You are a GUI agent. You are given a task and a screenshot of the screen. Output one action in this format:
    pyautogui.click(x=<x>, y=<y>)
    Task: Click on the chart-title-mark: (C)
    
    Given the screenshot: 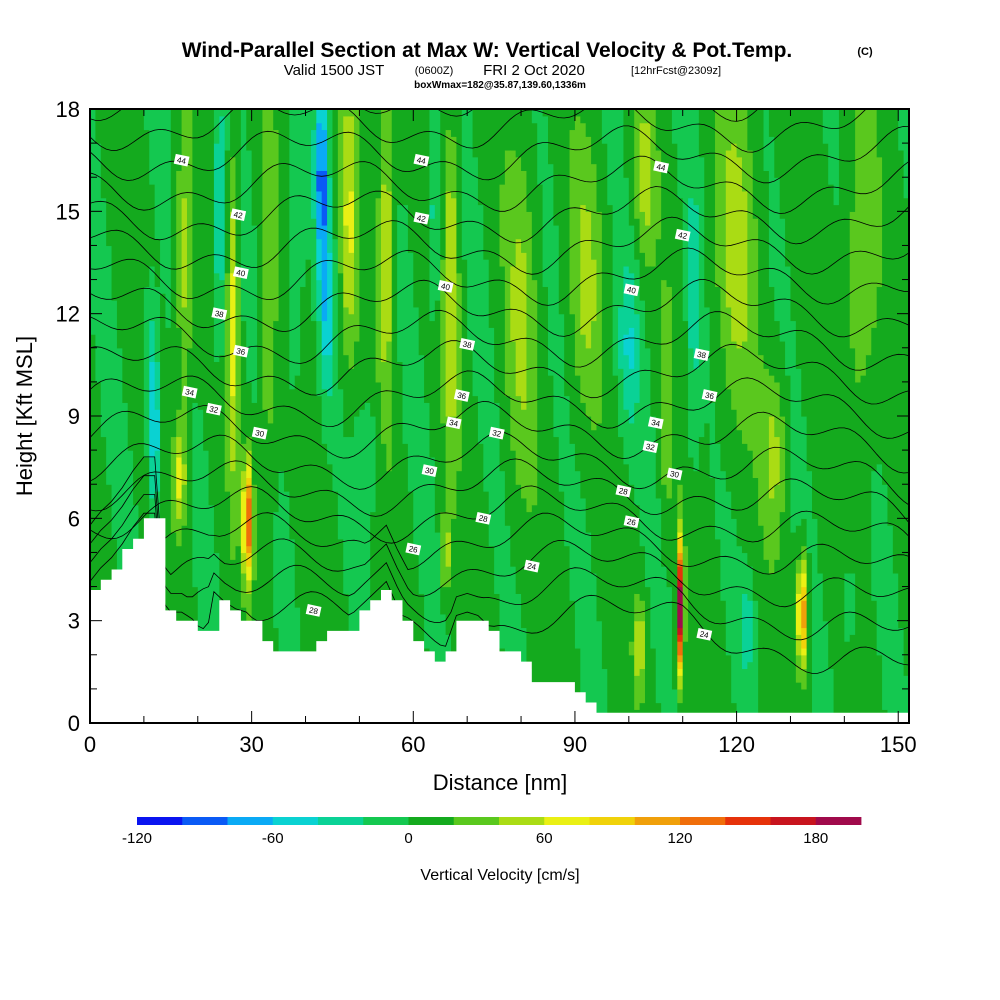 What is the action you would take?
    pyautogui.click(x=865, y=52)
    